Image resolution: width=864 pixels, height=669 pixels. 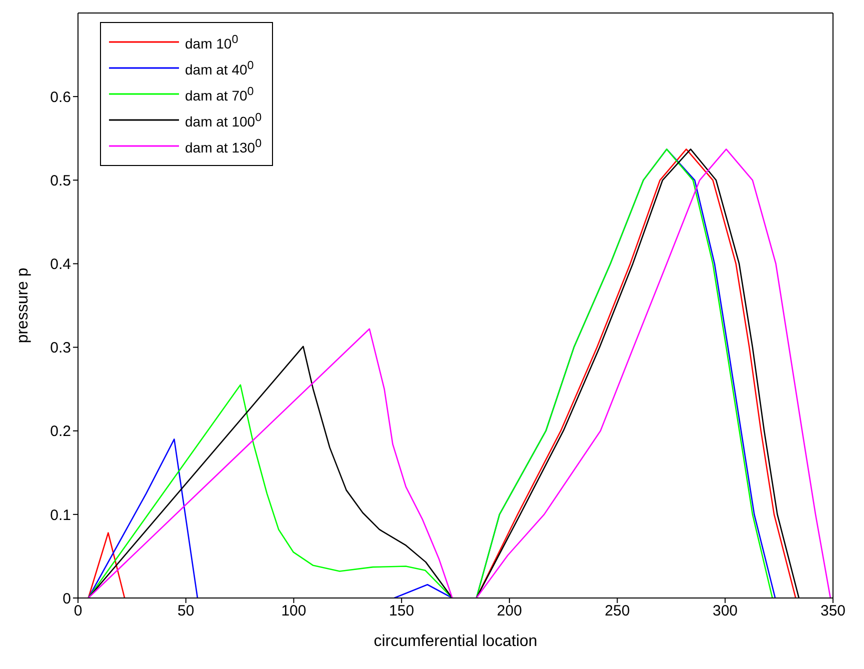 What do you see at coordinates (60, 348) in the screenshot?
I see `y-tick-label: 0.3` at bounding box center [60, 348].